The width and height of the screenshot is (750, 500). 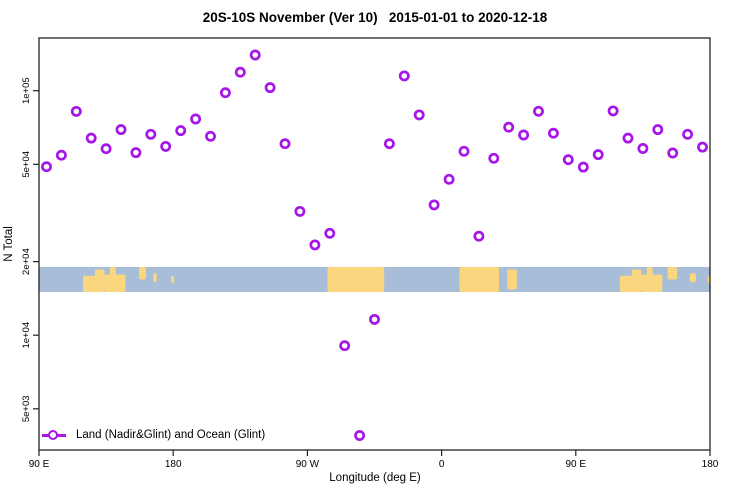 What do you see at coordinates (26, 164) in the screenshot?
I see `y-tick-label: 5e+04` at bounding box center [26, 164].